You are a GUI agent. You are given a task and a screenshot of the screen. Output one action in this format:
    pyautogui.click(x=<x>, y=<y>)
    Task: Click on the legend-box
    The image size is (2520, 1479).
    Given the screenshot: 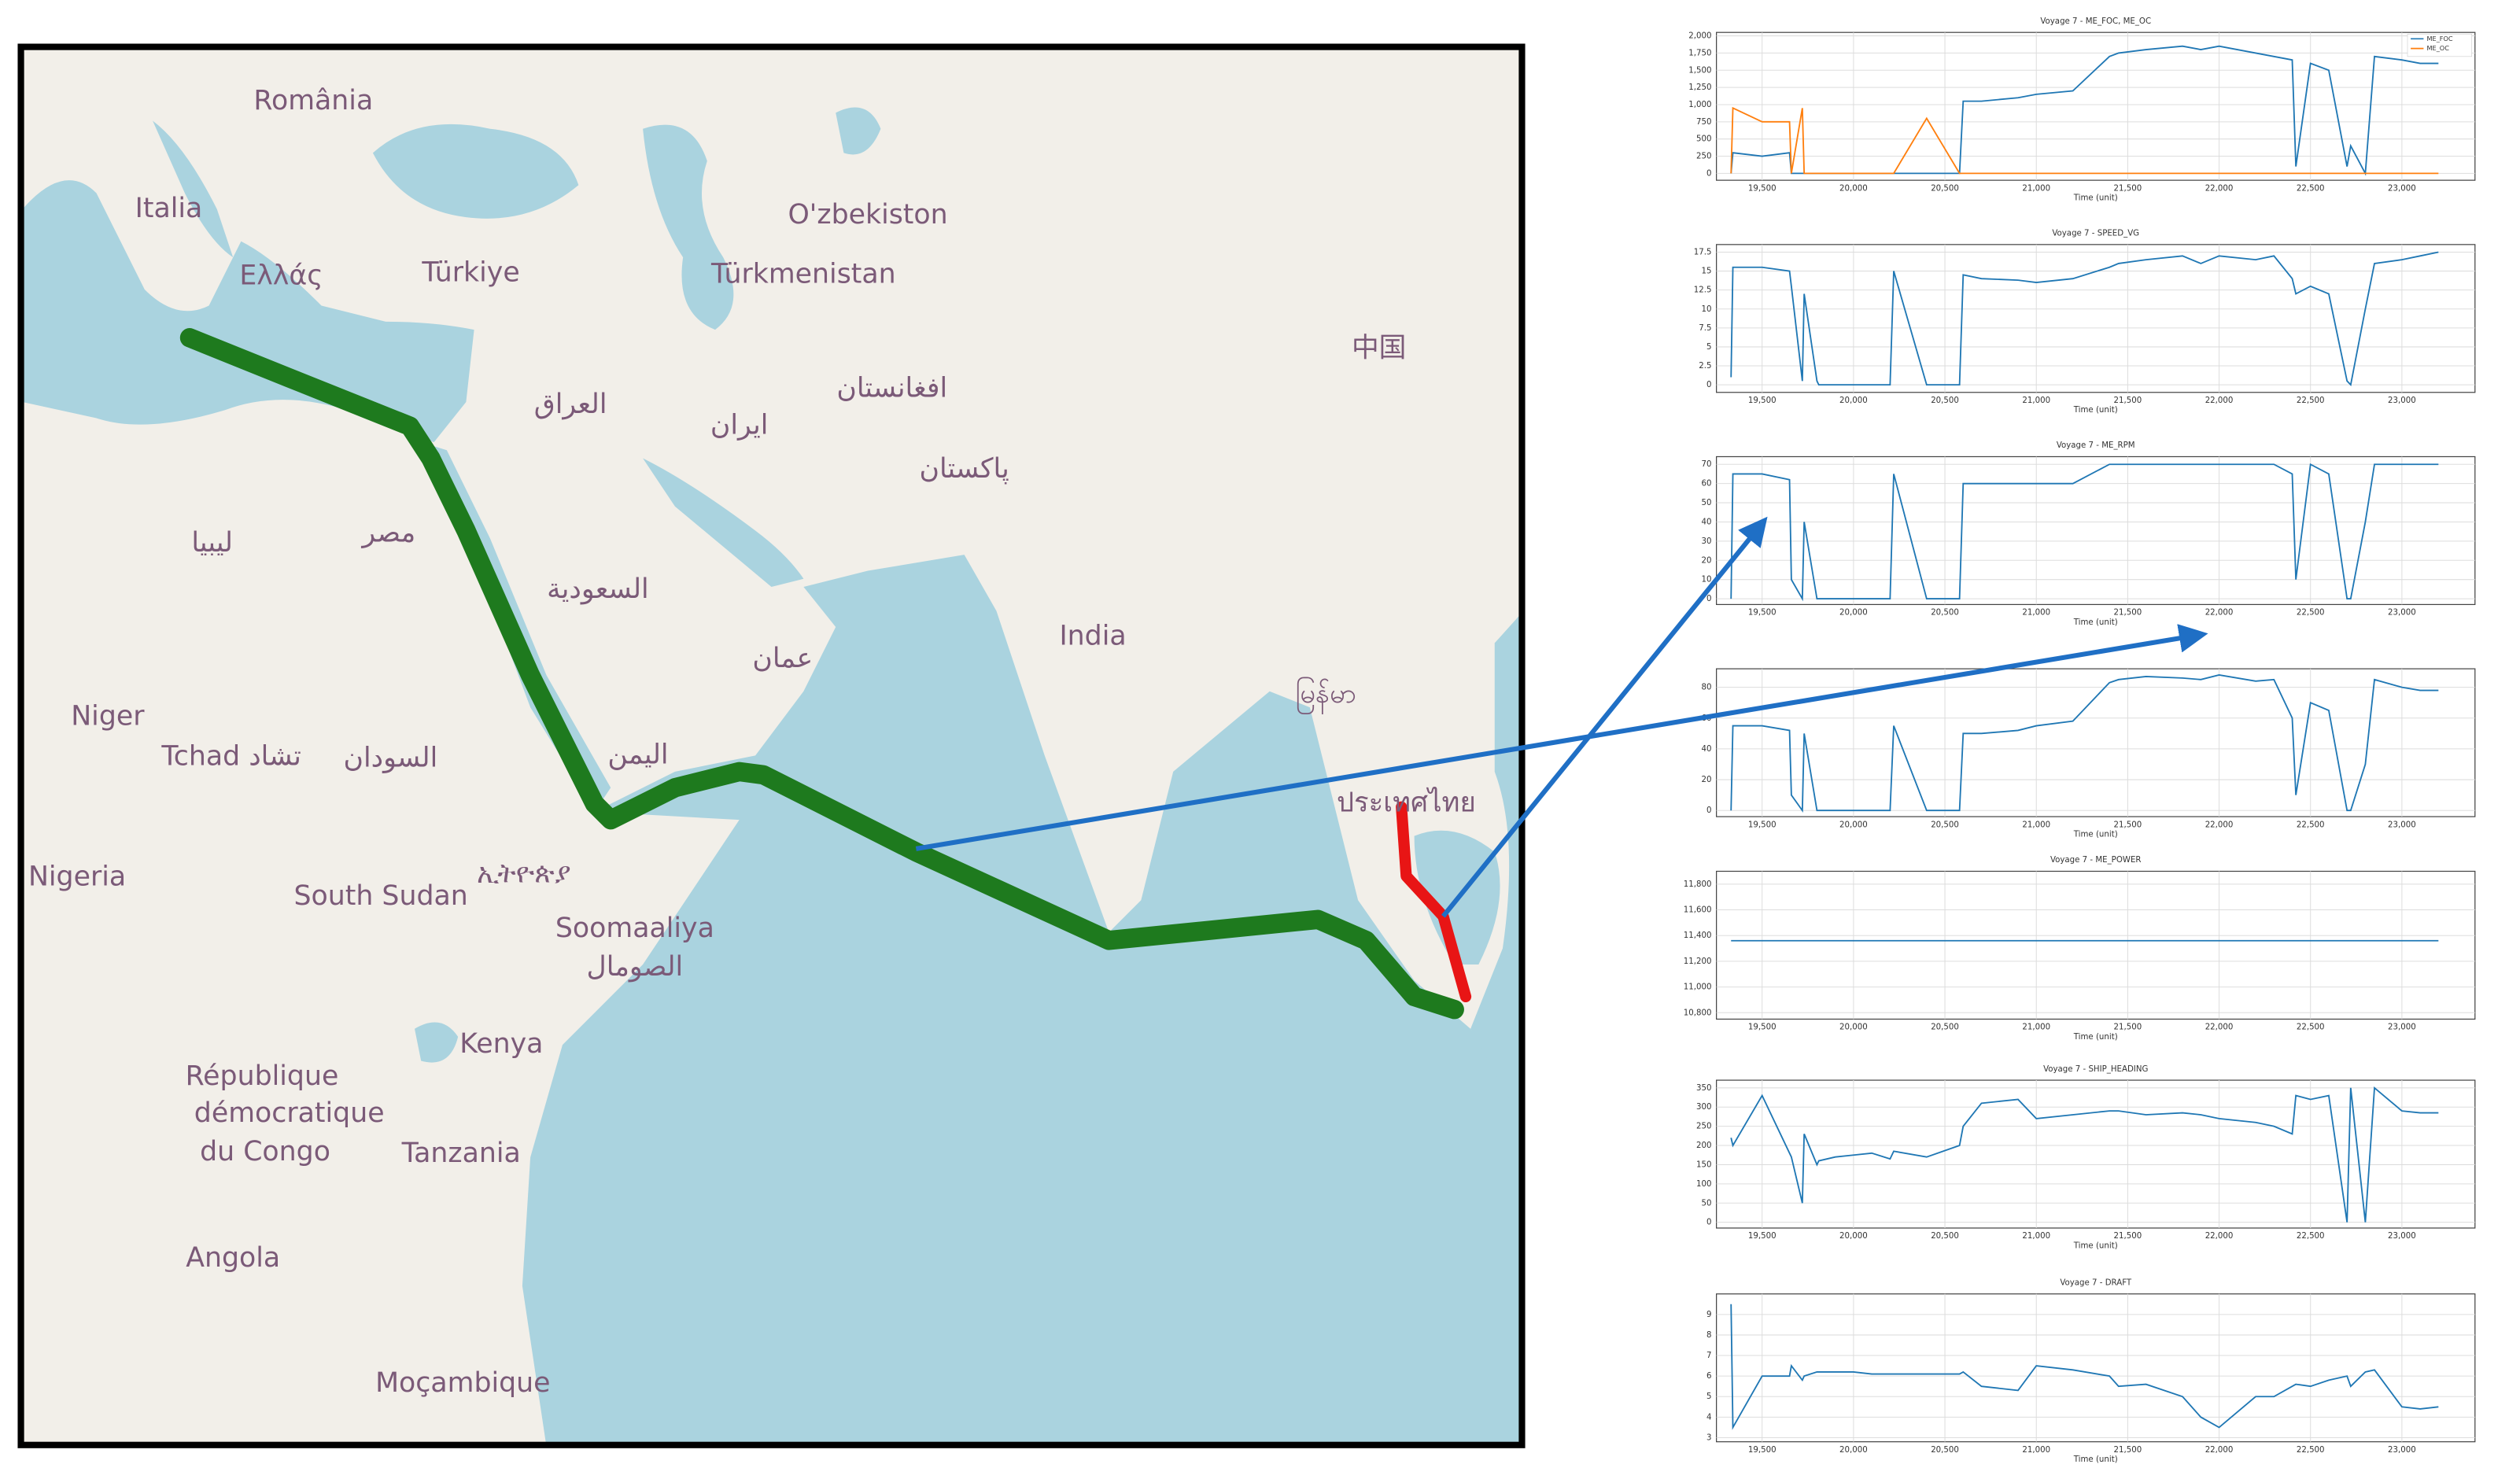 What is the action you would take?
    pyautogui.click(x=2440, y=45)
    